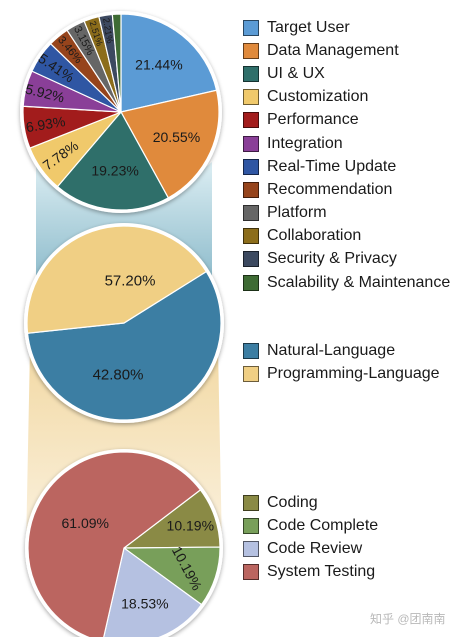 This screenshot has height=637, width=467. I want to click on data-label-performance: 6.93%, so click(46, 124).